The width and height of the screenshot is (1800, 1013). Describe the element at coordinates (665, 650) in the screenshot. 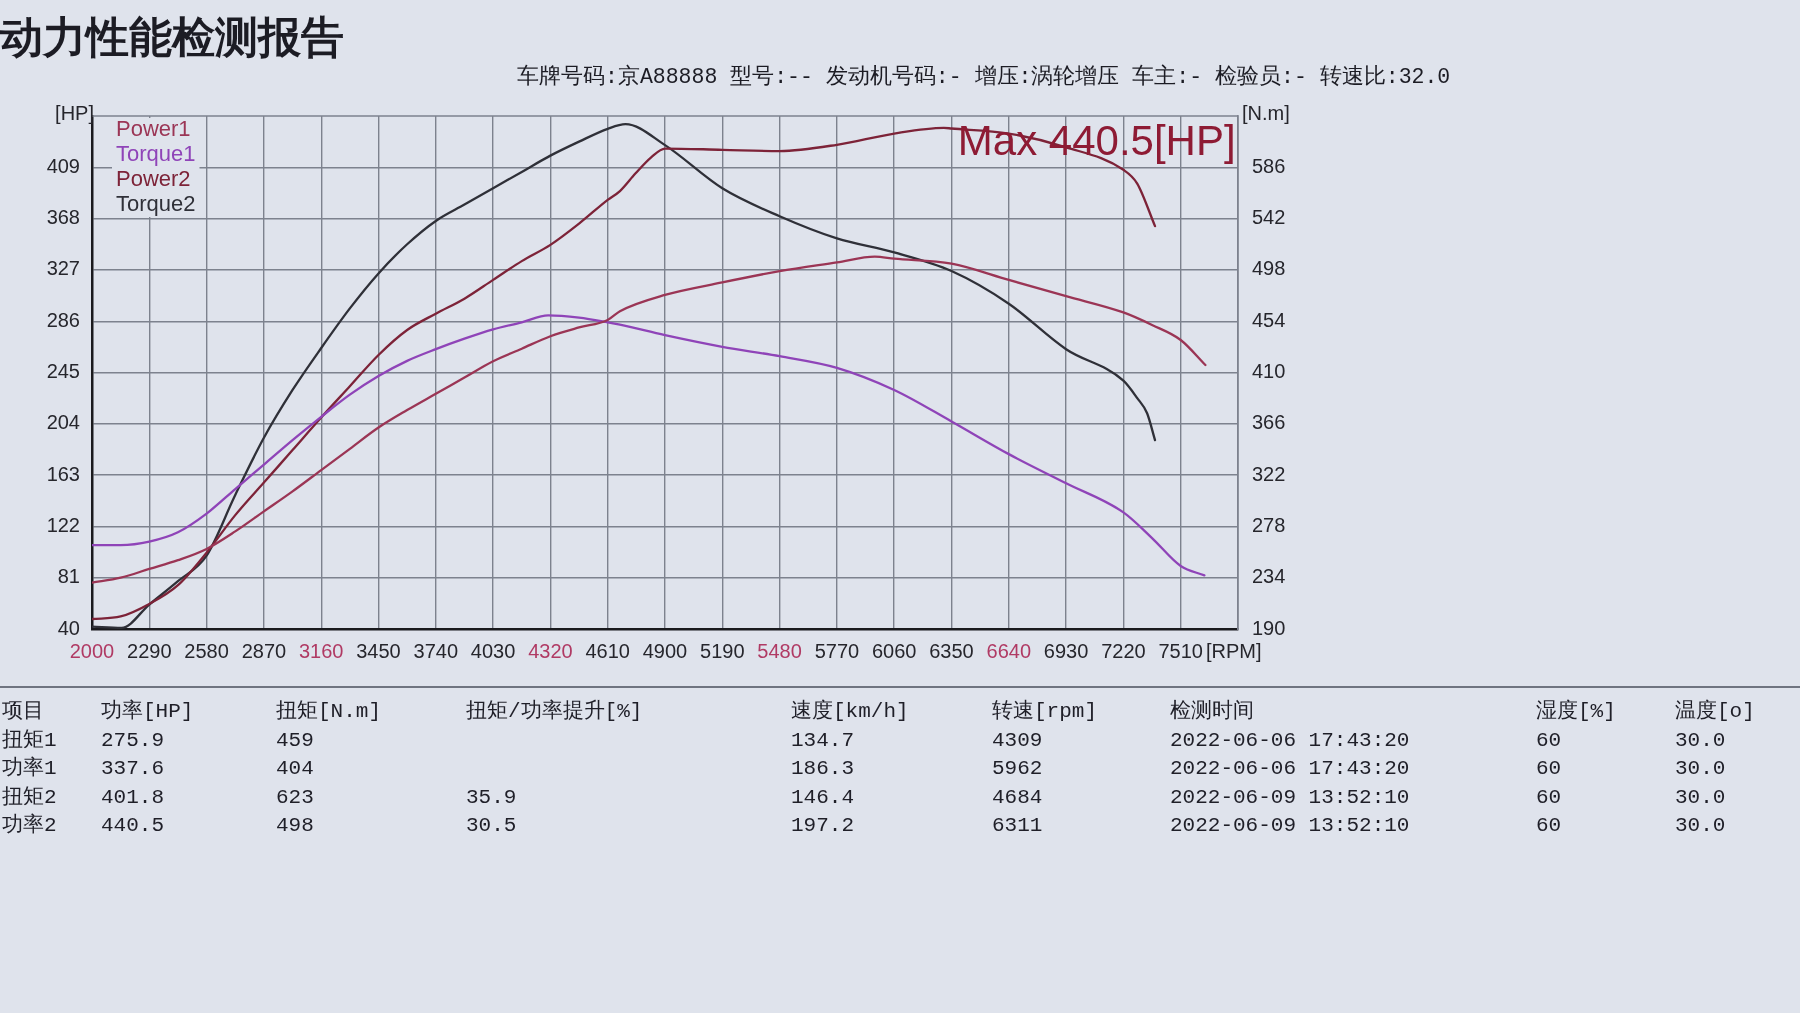

I see `x-tick-label: 4900` at that location.